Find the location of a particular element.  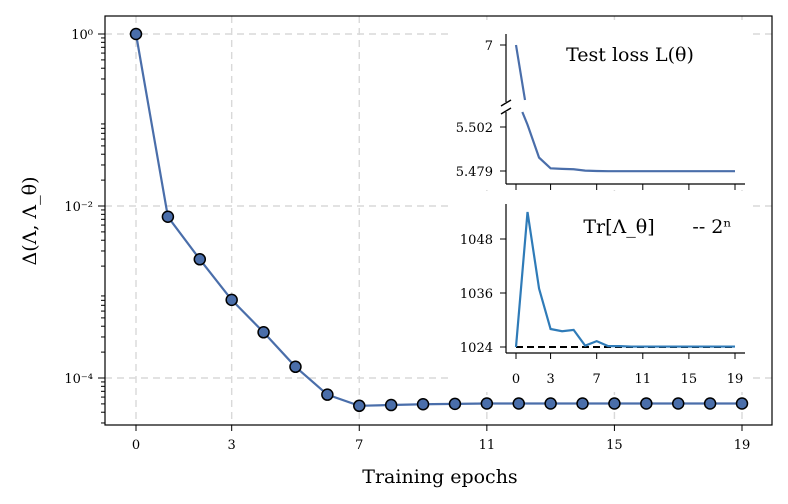

inset-trace-title: Tr[Λ_θ] is located at coordinates (618, 227).